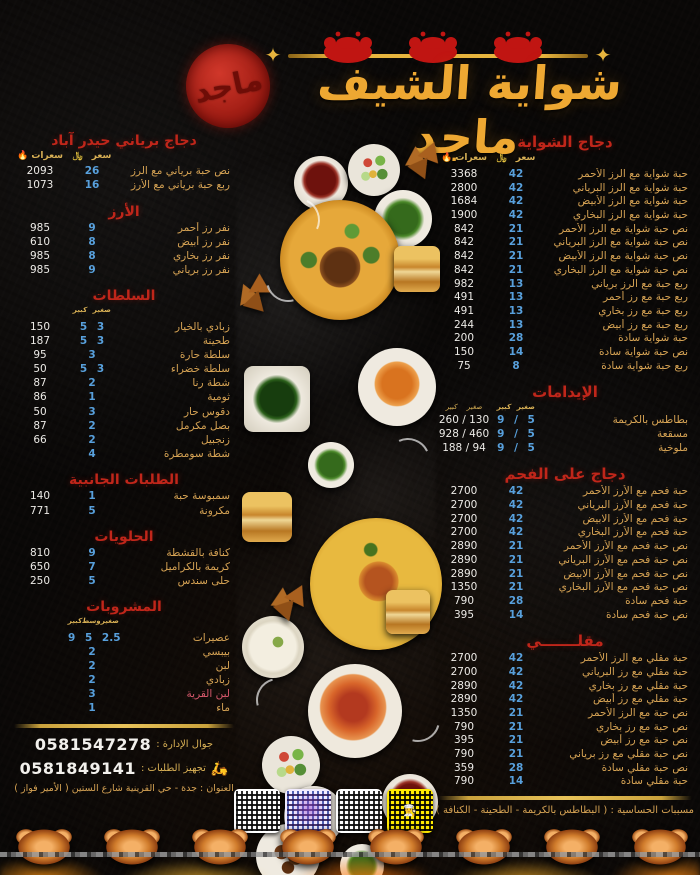 Image resolution: width=700 pixels, height=875 pixels. I want to click on orders-phone-label: تجهيز الطلبات :, so click(173, 769).